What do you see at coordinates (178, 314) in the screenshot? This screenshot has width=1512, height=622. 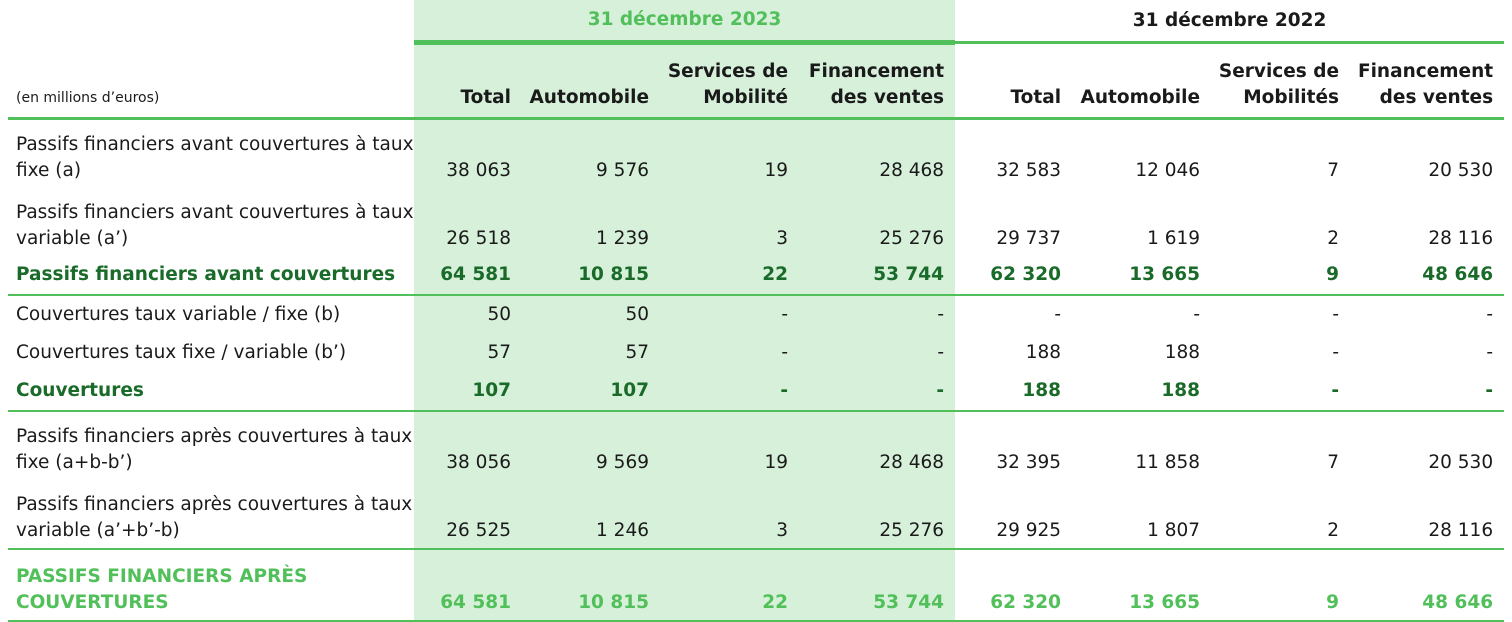 I see `row-label: Couvertures taux variable / fixe (b)` at bounding box center [178, 314].